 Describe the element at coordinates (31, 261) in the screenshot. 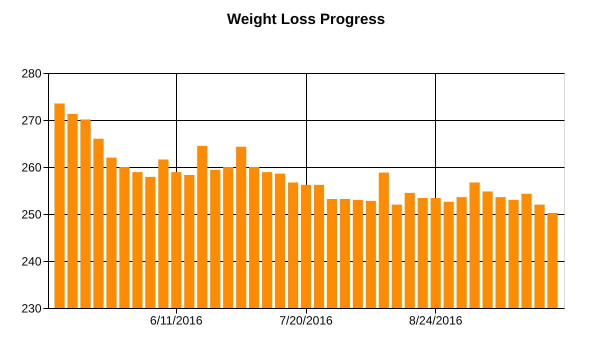

I see `y-tick-label: 240` at that location.